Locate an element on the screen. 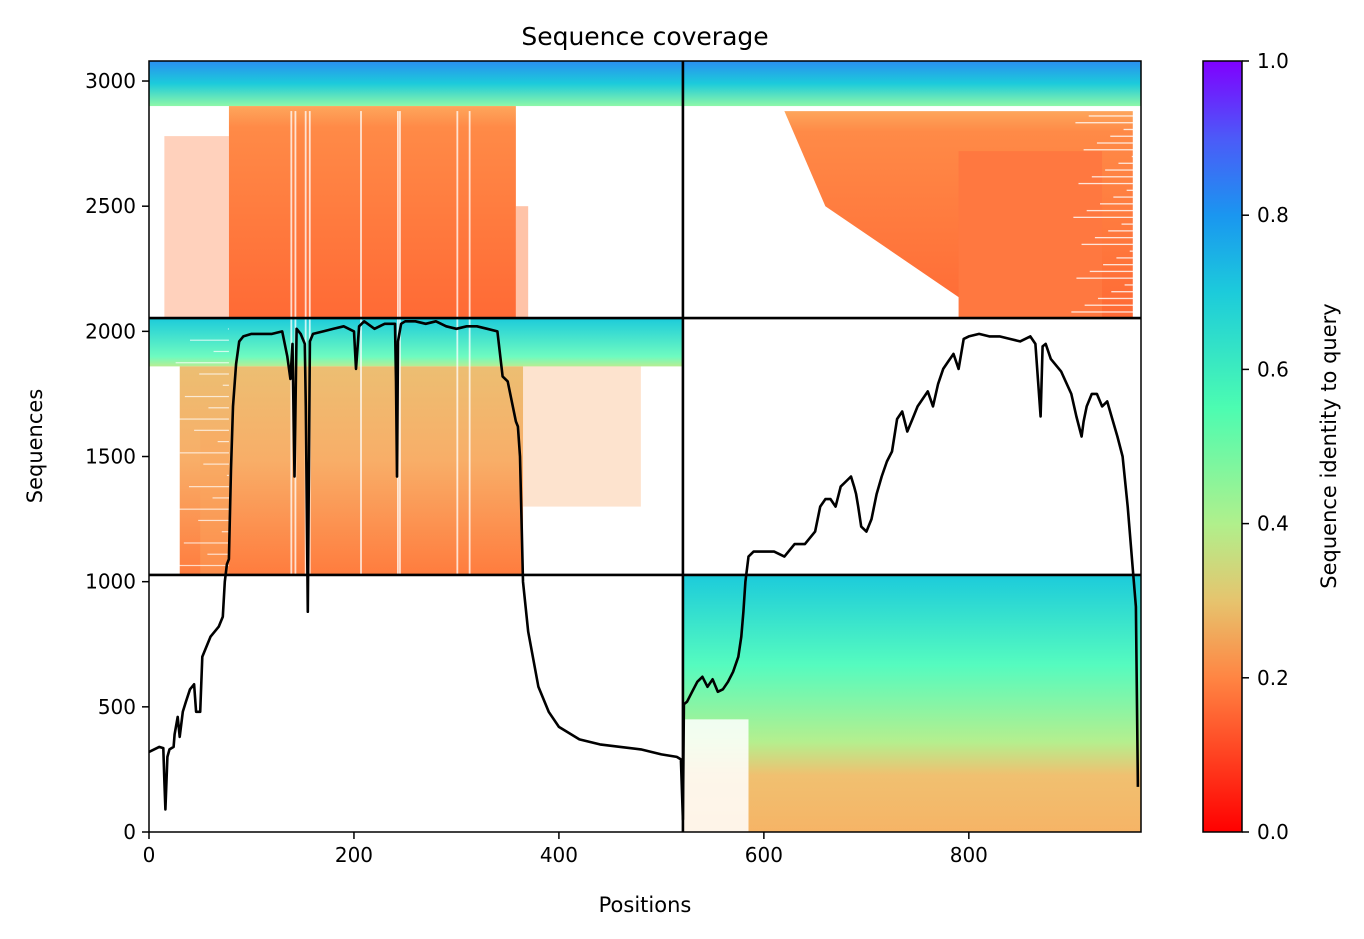 The image size is (1364, 939). chart-title: Sequence coverage is located at coordinates (644, 36).